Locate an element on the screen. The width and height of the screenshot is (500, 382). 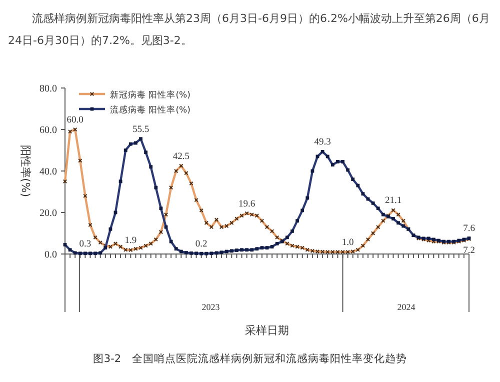
legend-label: 新冠病毒 阳性率(%) is located at coordinates (150, 95).